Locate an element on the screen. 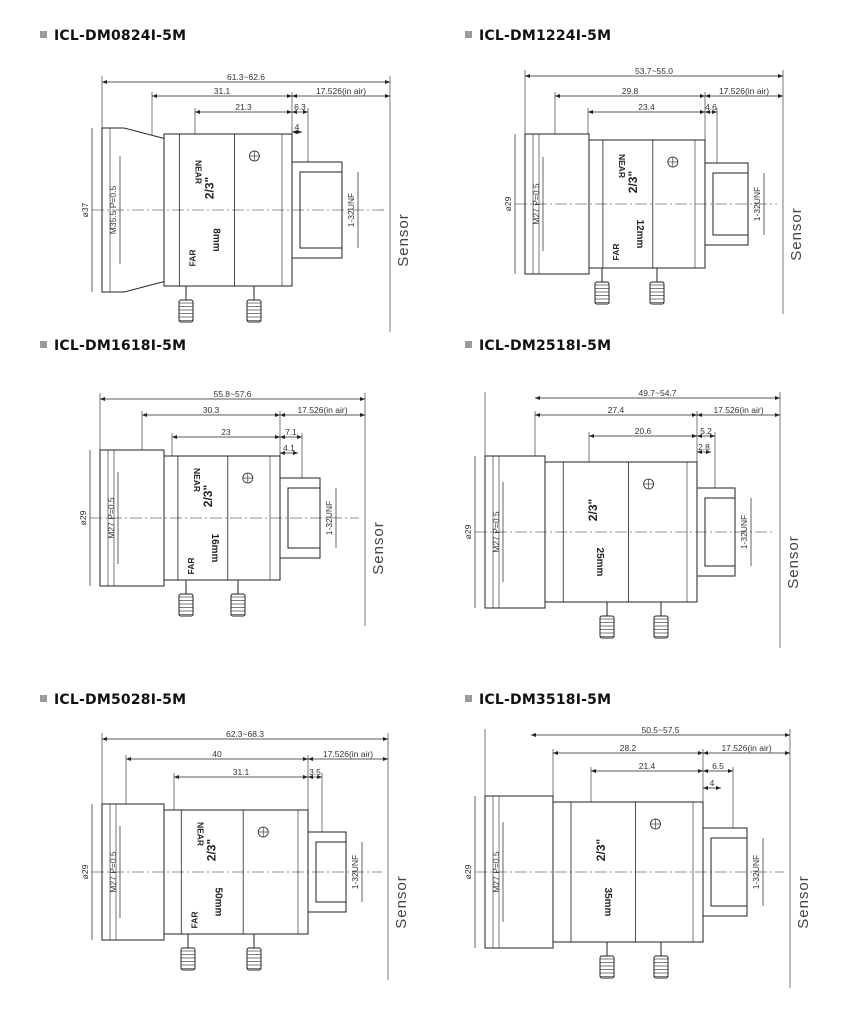  focal-length-label: 12mm is located at coordinates (639, 234).